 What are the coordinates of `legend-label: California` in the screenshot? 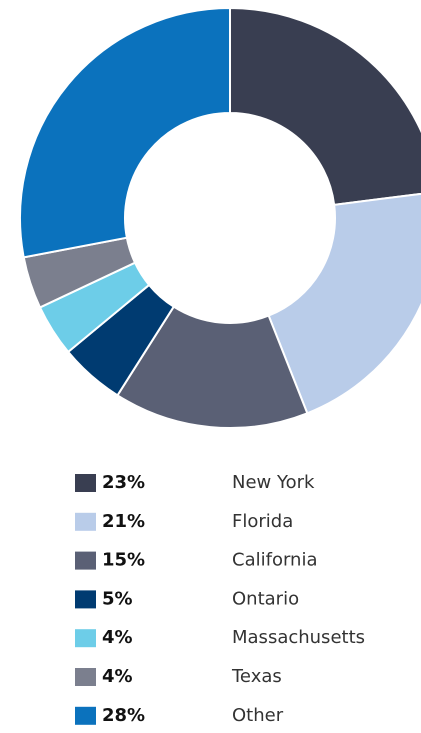 It's located at (274, 560).